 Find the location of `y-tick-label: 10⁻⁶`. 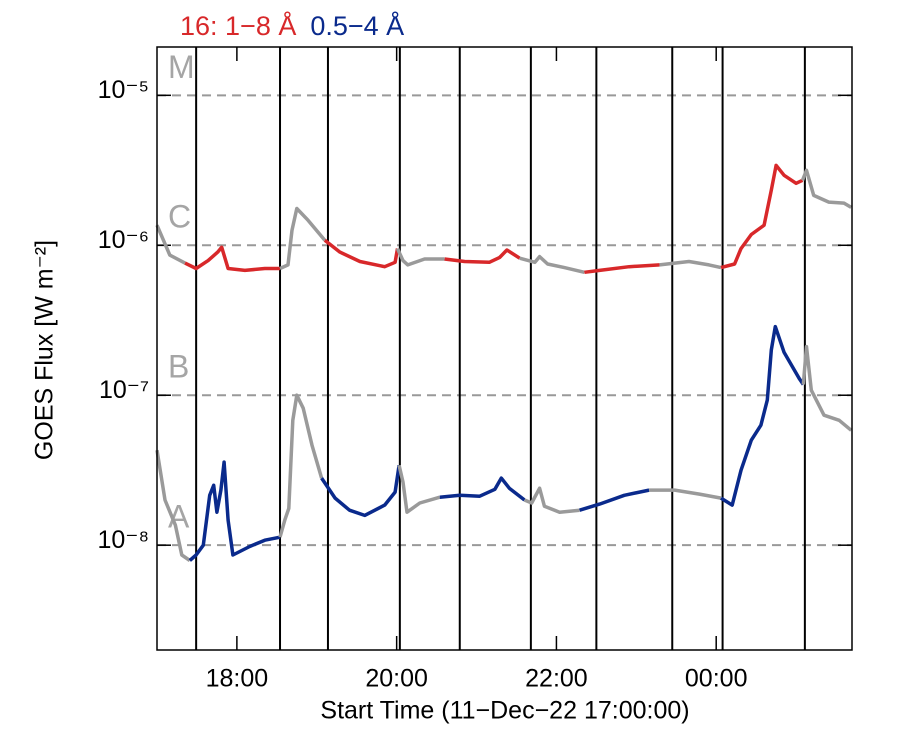

y-tick-label: 10⁻⁶ is located at coordinates (123, 240).